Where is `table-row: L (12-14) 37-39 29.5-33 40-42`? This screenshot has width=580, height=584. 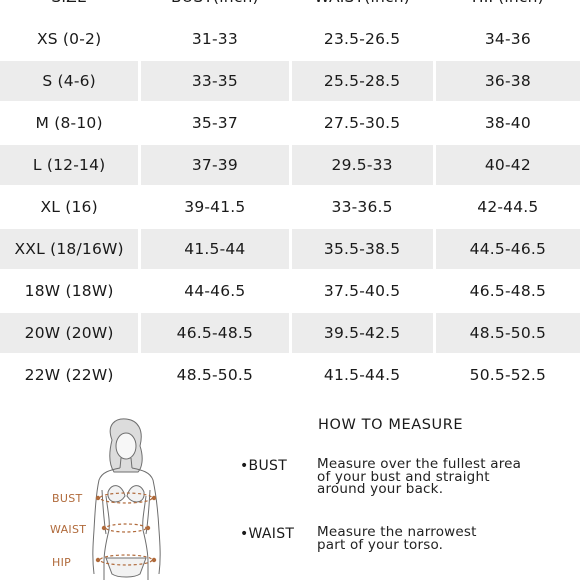
table-row: L (12-14) 37-39 29.5-33 40-42 is located at coordinates (290, 165).